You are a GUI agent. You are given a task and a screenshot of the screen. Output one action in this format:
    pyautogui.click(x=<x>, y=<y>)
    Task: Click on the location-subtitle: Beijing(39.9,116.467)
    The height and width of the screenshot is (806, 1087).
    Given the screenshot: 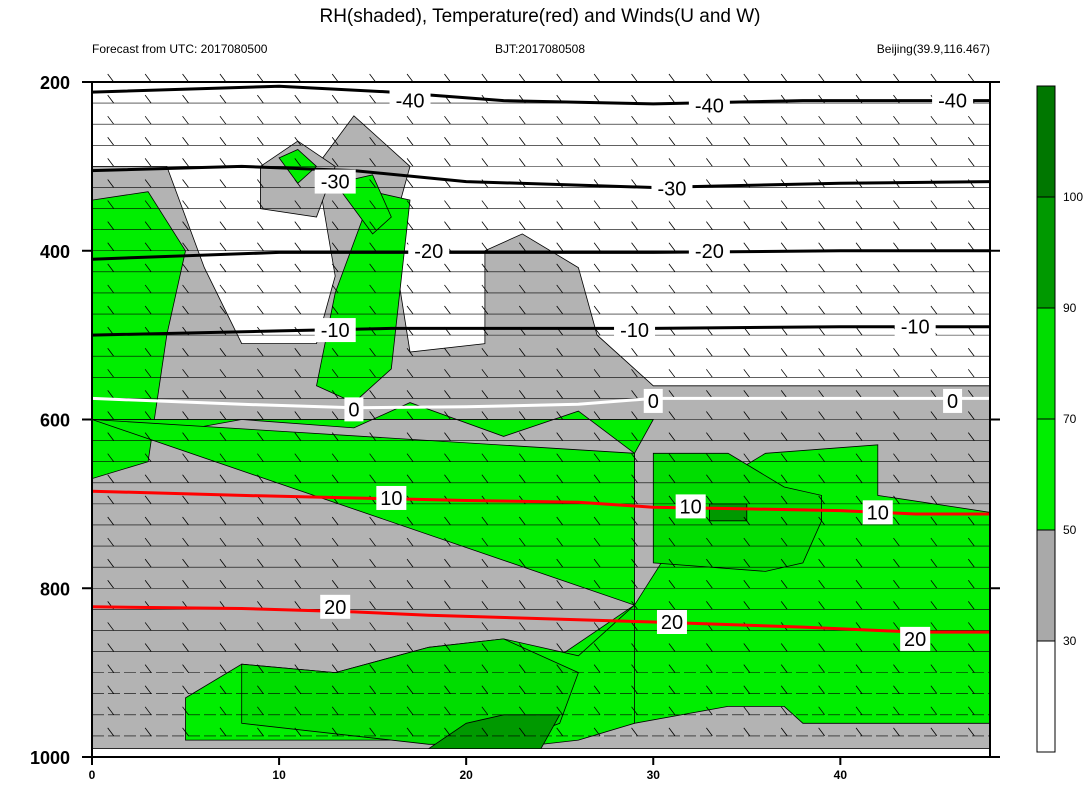 What is the action you would take?
    pyautogui.click(x=933, y=49)
    